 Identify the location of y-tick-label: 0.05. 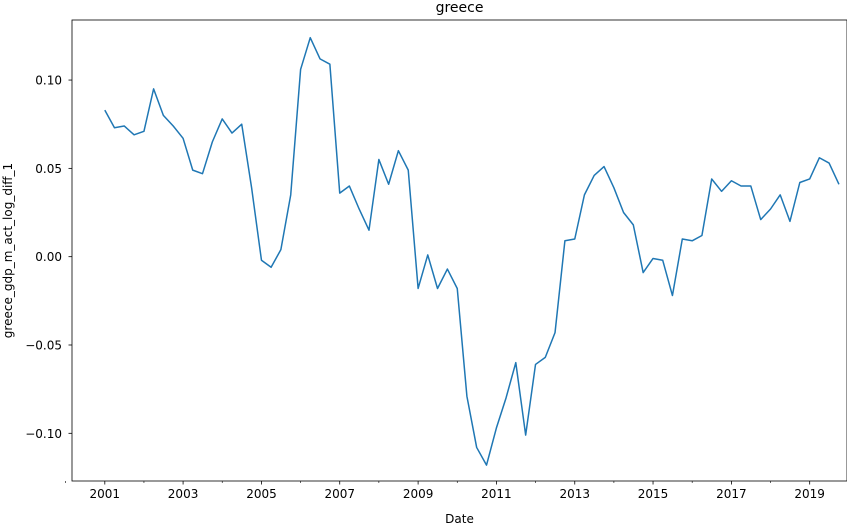
(48, 169).